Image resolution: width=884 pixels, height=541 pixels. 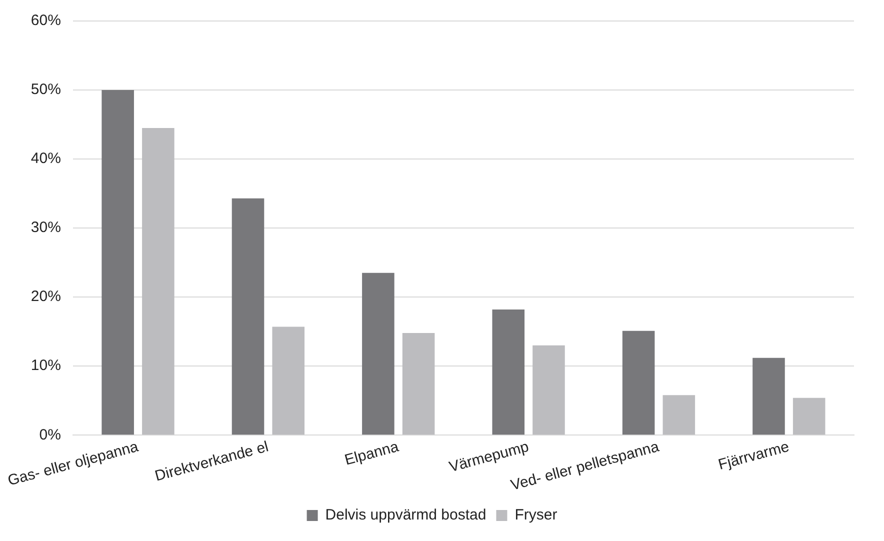 What do you see at coordinates (45, 365) in the screenshot?
I see `y-tick-label: 10%` at bounding box center [45, 365].